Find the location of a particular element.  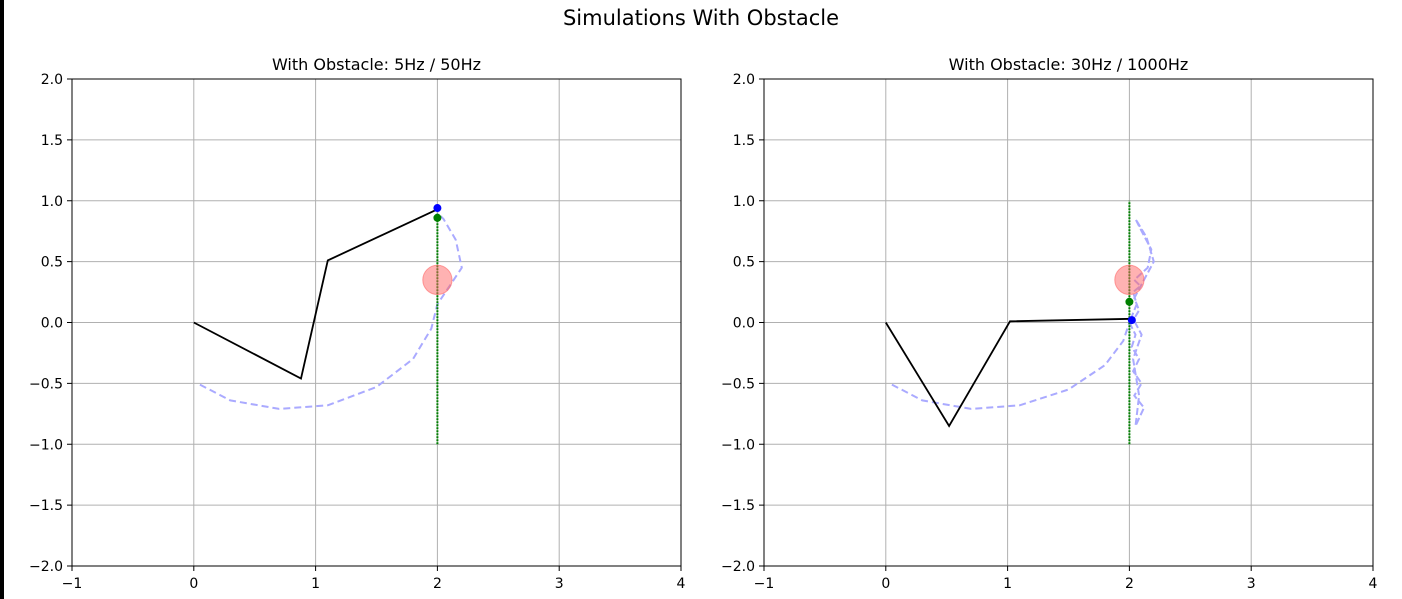

left-edge-strip is located at coordinates (2, 299).